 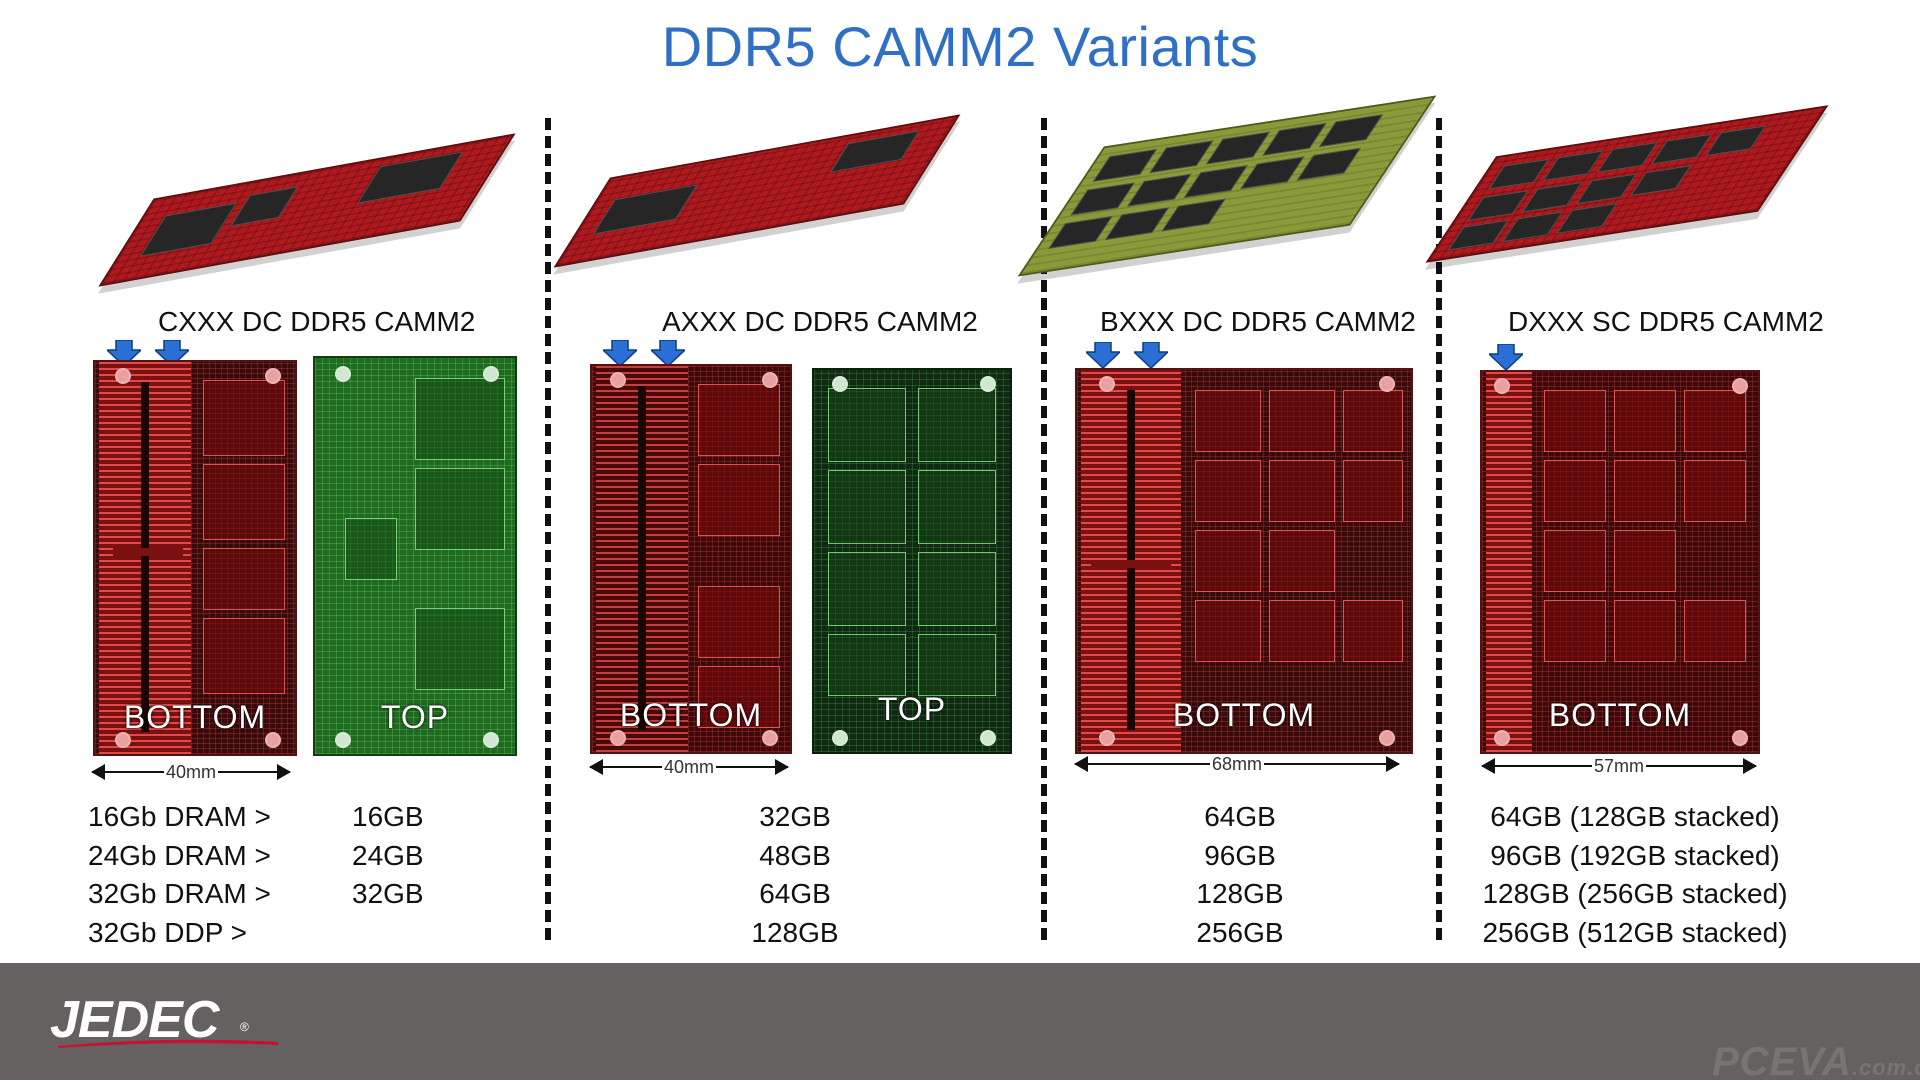 What do you see at coordinates (960, 46) in the screenshot?
I see `page-title: DDR5 CAMM2 Variants` at bounding box center [960, 46].